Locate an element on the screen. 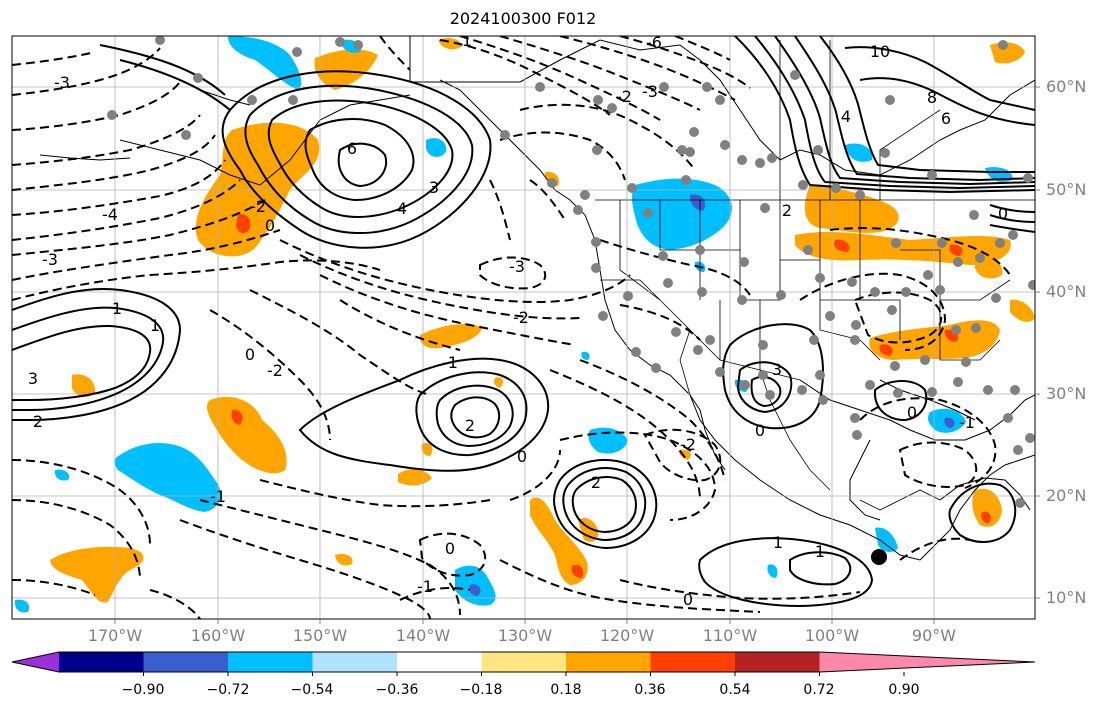  storm-marker is located at coordinates (879, 557).